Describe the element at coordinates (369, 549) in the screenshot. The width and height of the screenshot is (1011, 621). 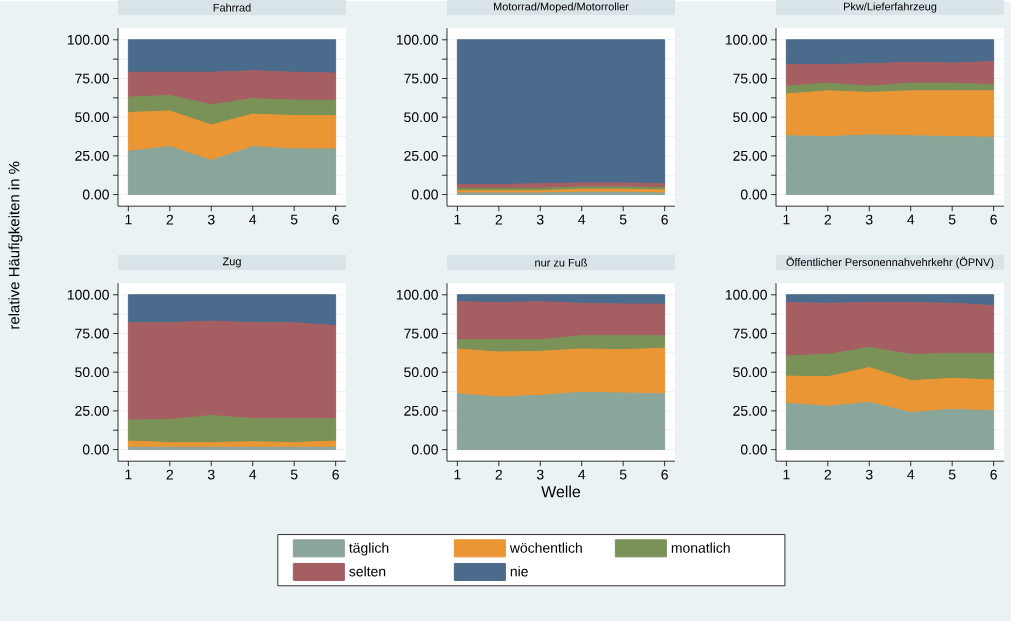
I see `legend-label: täglich` at that location.